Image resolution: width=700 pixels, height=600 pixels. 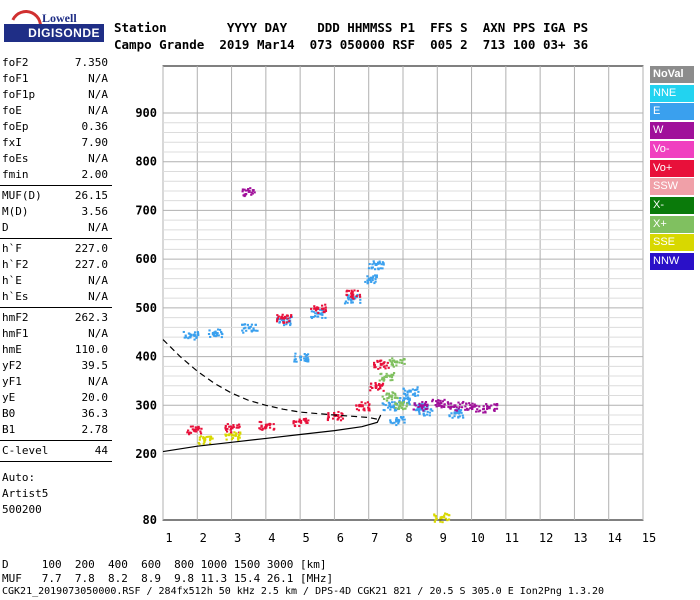 I want to click on param-row: hmF2 262.3, so click(x=55, y=319).